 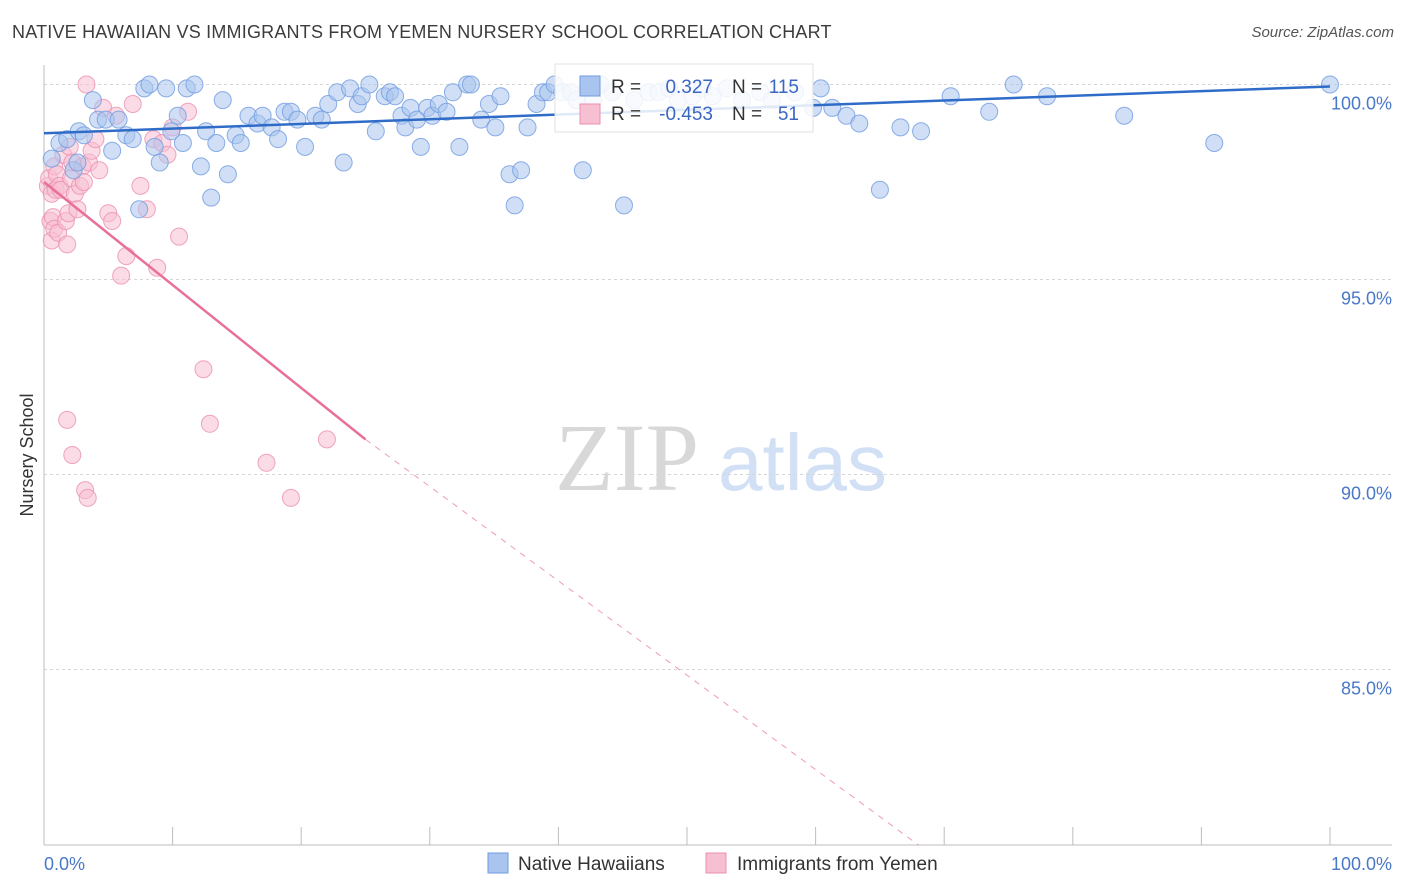 What do you see at coordinates (788, 114) in the screenshot?
I see `legend-n-value-pink: 51` at bounding box center [788, 114].